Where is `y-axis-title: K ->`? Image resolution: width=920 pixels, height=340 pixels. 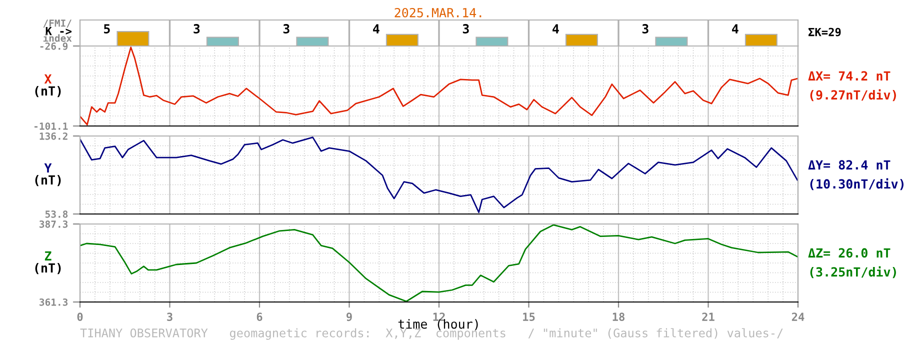 y-axis-title: K -> is located at coordinates (59, 31).